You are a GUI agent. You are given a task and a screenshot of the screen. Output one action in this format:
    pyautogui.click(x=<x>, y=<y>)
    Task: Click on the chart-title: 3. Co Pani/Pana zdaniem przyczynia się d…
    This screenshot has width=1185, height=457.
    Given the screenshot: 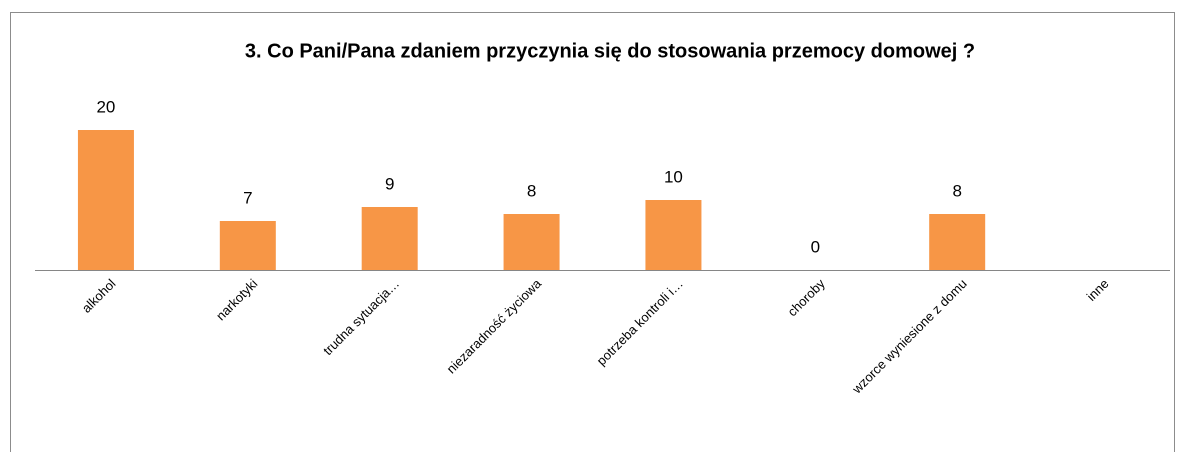 What is the action you would take?
    pyautogui.click(x=610, y=51)
    